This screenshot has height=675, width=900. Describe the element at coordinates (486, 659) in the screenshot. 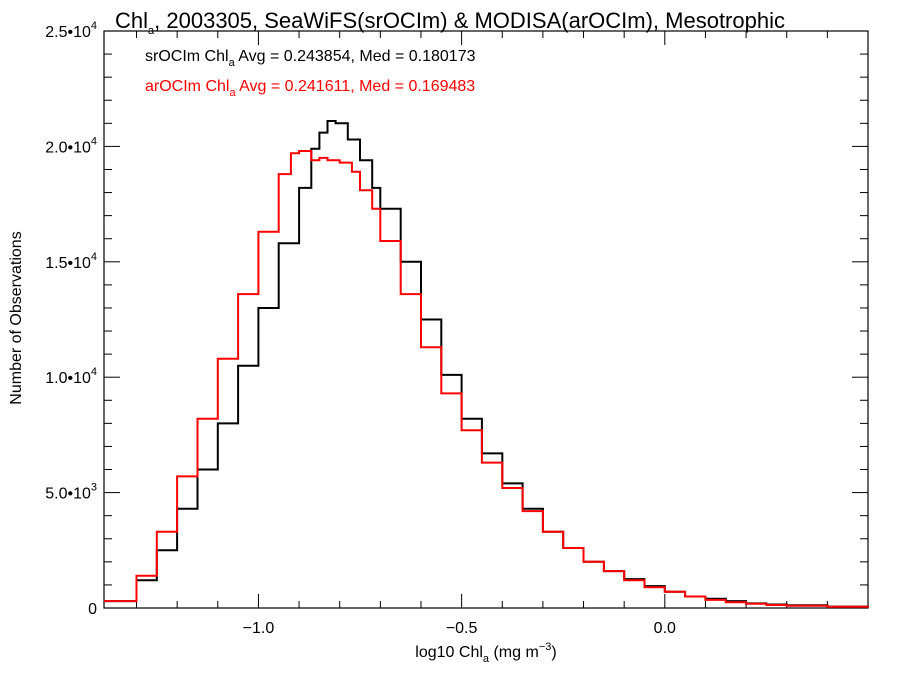

I see `x-axis-label-subscript: a` at that location.